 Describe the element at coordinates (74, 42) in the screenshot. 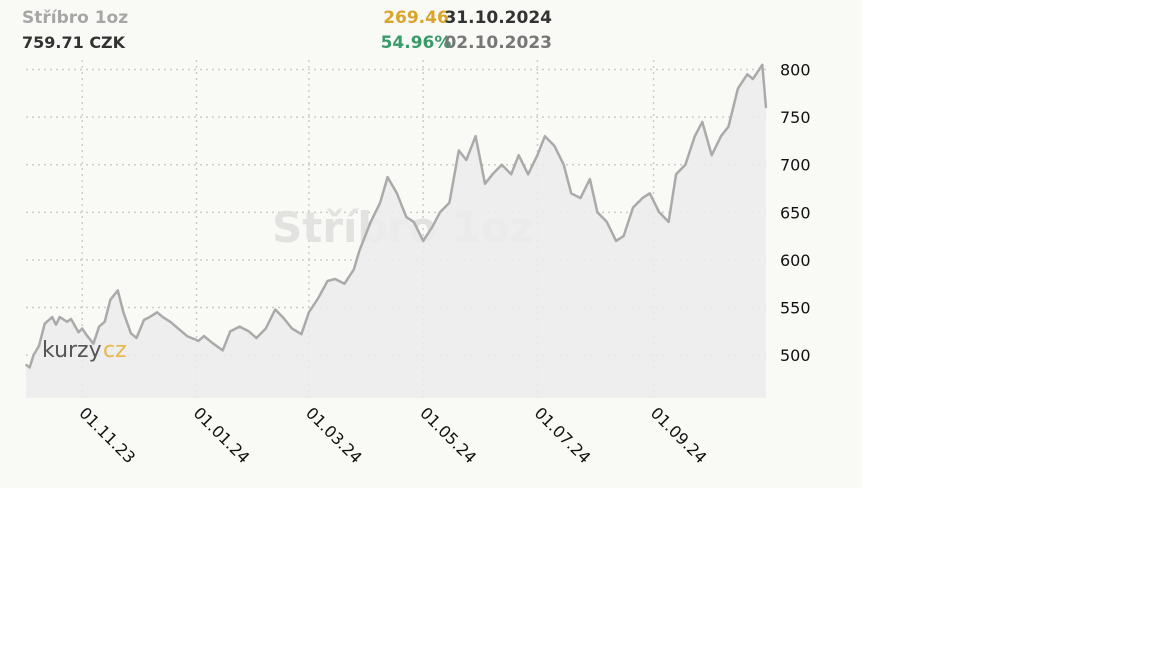

I see `current-price: 759.71 CZK` at that location.